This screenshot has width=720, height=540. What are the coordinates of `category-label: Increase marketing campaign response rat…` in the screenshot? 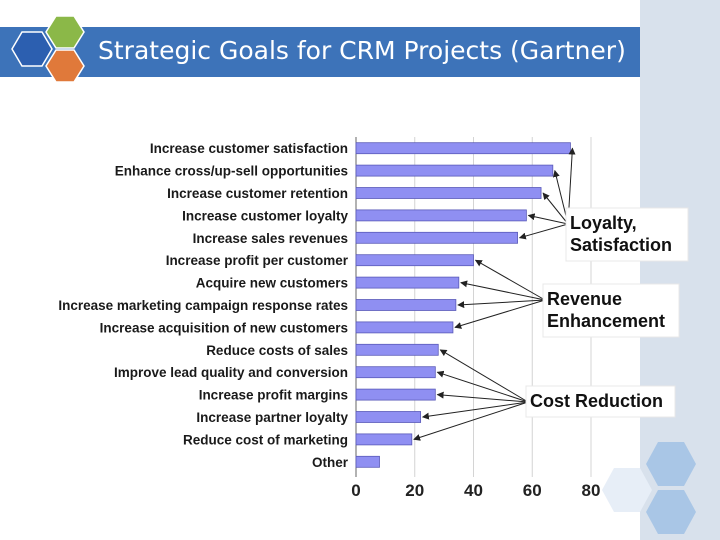 It's located at (203, 305).